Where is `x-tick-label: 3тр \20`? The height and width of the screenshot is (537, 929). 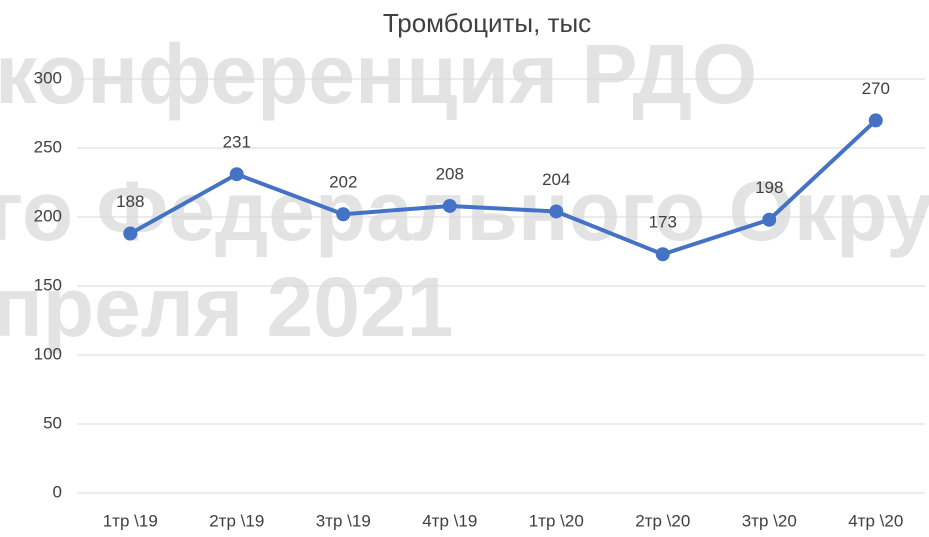 x-tick-label: 3тр \20 is located at coordinates (769, 520).